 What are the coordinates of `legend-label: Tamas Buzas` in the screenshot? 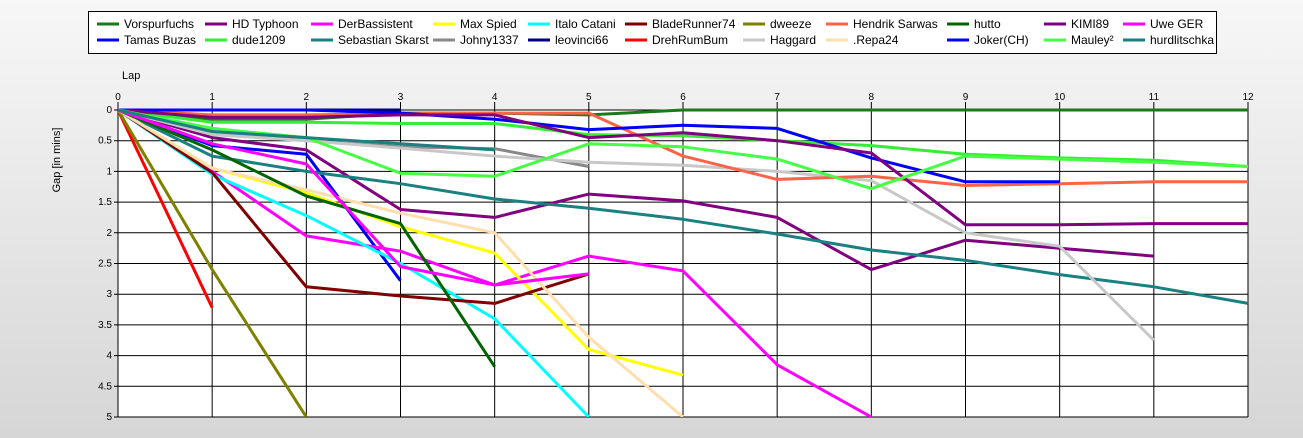 It's located at (160, 40).